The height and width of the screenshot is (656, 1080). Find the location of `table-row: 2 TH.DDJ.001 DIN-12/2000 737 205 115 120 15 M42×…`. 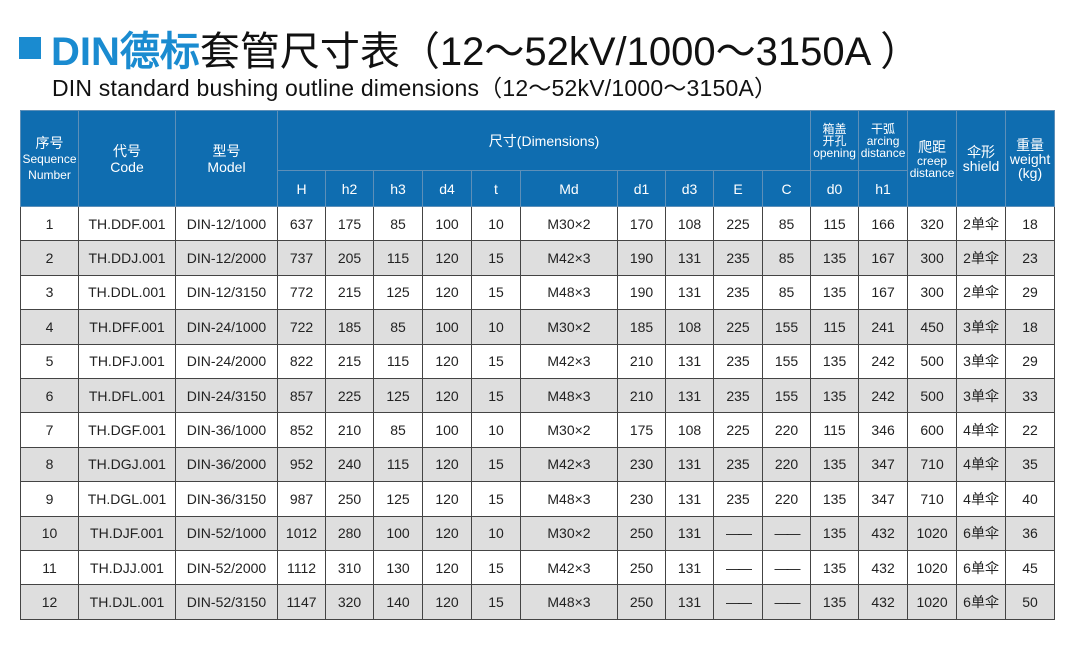

table-row: 2 TH.DDJ.001 DIN-12/2000 737 205 115 120 15 M42×… is located at coordinates (538, 258).